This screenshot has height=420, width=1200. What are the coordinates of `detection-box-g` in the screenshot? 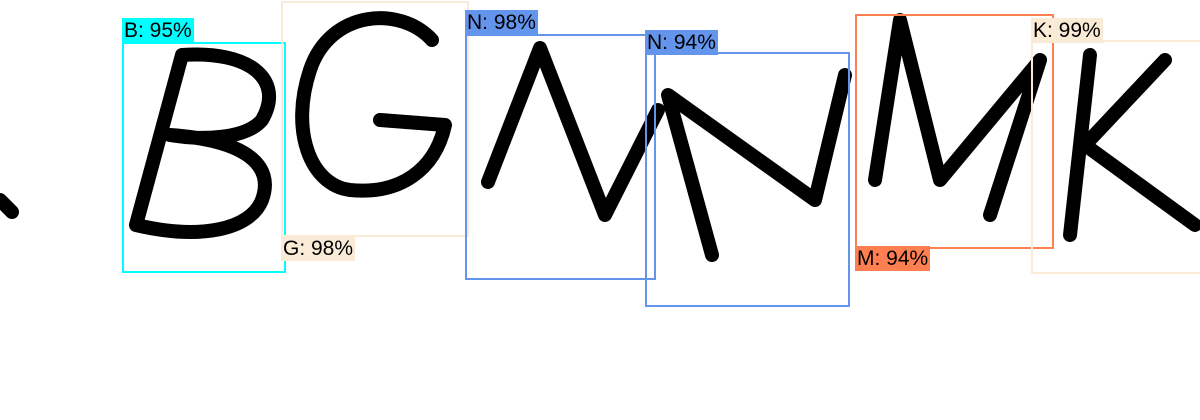 It's located at (375, 119).